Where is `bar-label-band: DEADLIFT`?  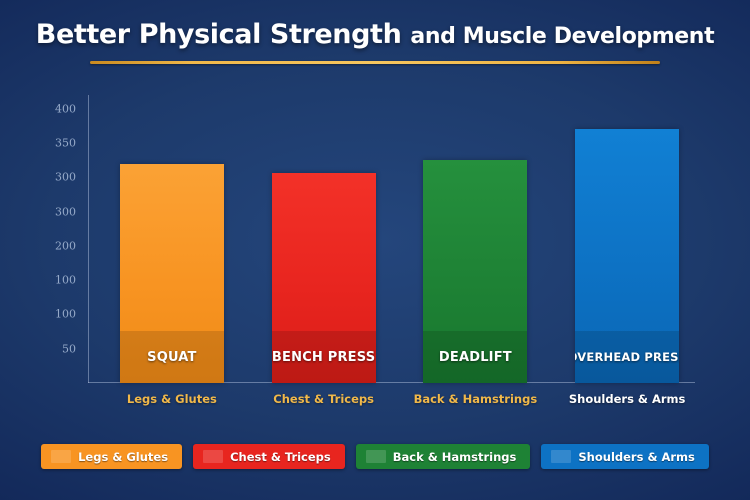 bar-label-band: DEADLIFT is located at coordinates (475, 357).